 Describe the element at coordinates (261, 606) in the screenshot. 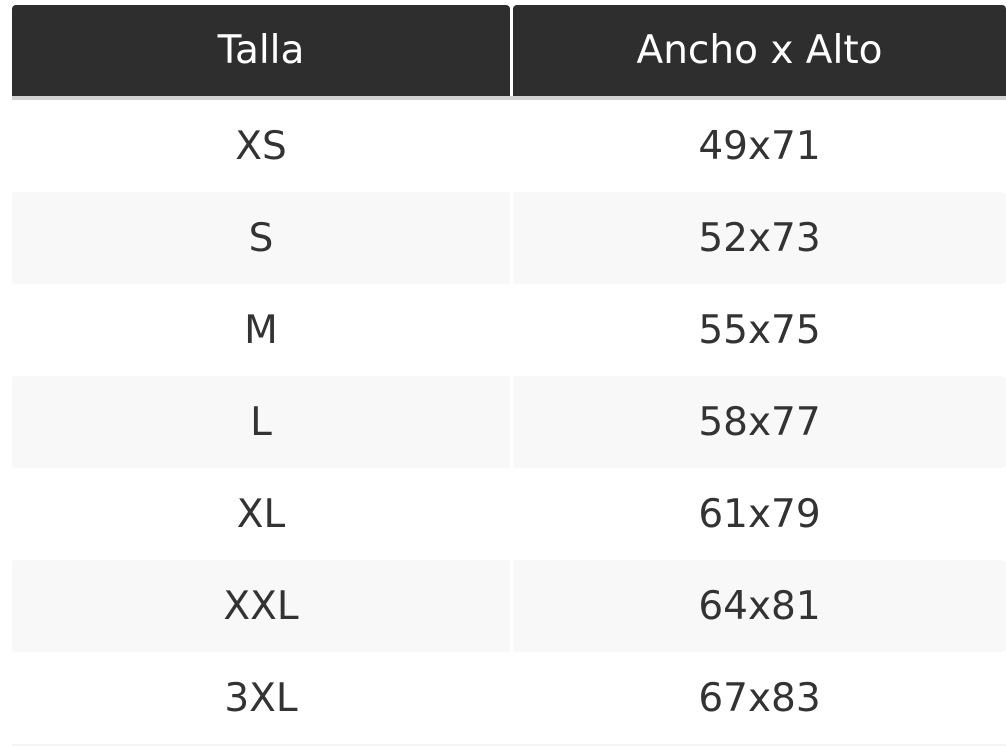

I see `size-cell: XXL` at that location.